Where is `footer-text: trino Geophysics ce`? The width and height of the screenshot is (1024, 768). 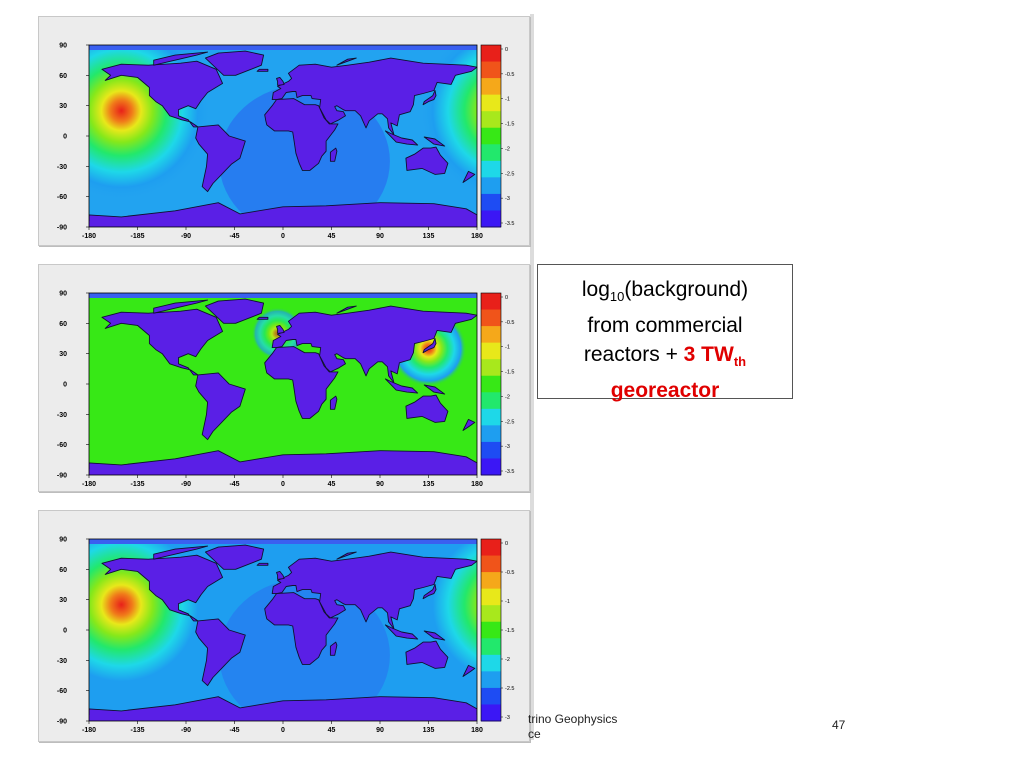
footer-text: trino Geophysics ce is located at coordinates (572, 727).